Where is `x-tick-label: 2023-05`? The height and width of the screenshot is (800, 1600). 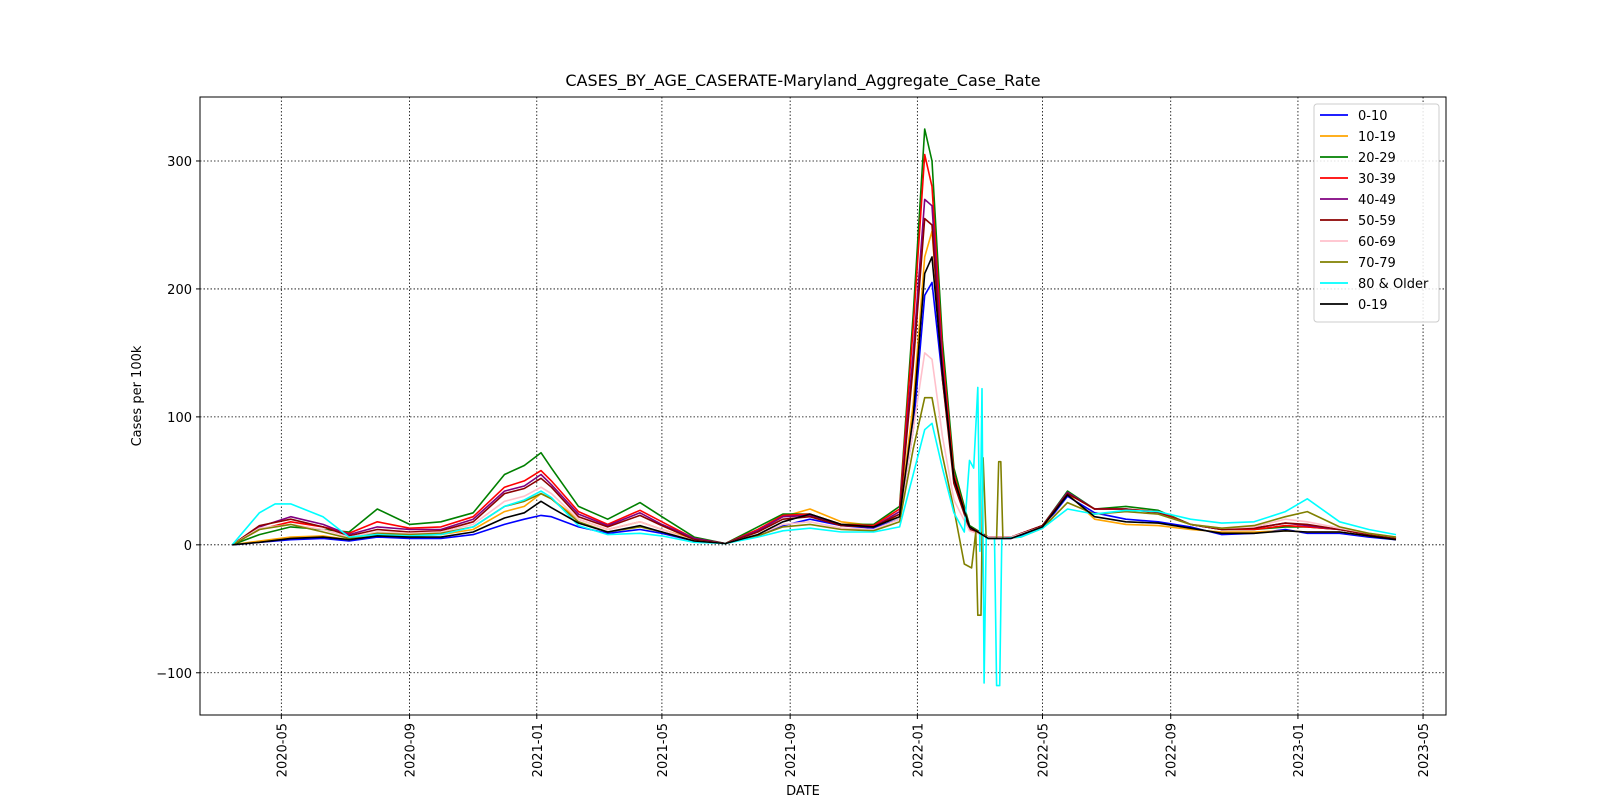 x-tick-label: 2023-05 is located at coordinates (1424, 750).